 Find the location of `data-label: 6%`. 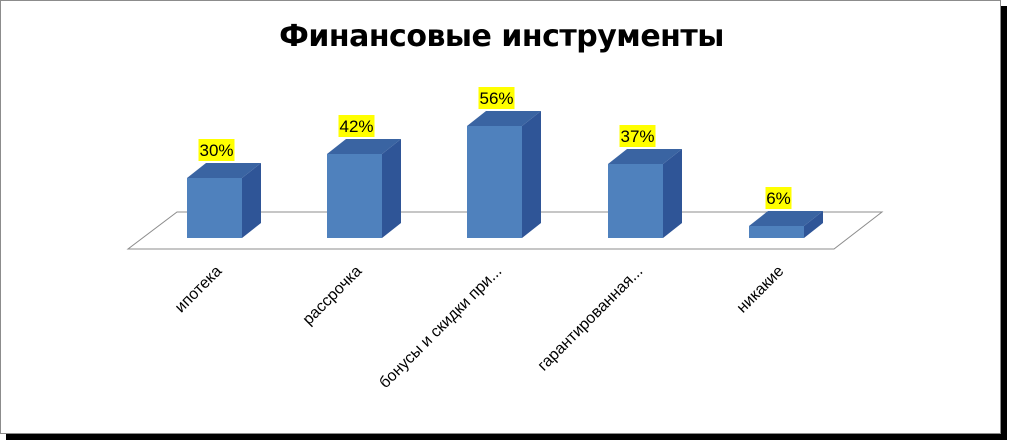

data-label: 6% is located at coordinates (778, 198).